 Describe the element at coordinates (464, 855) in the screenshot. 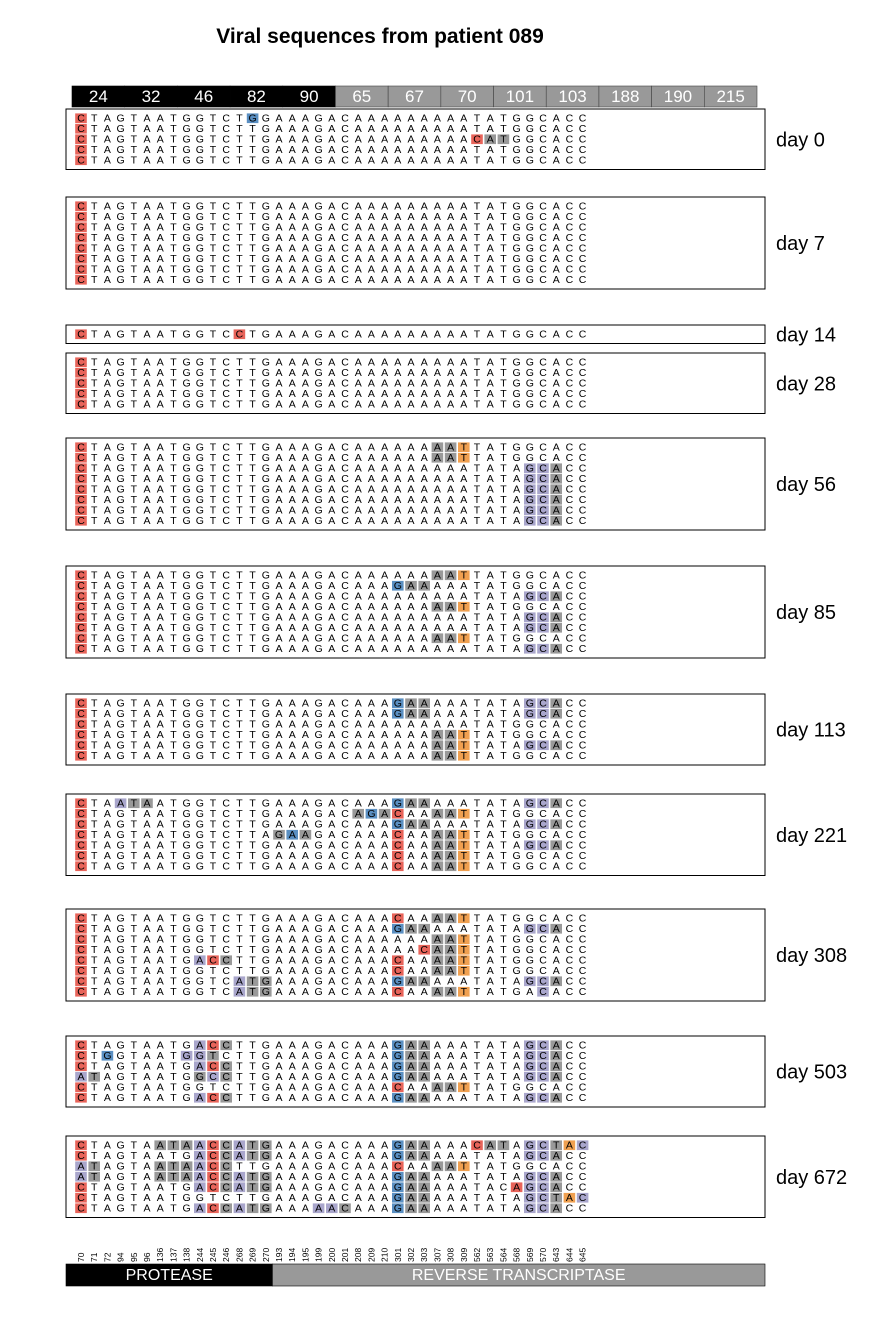

I see `mutation-highlight-orange` at that location.